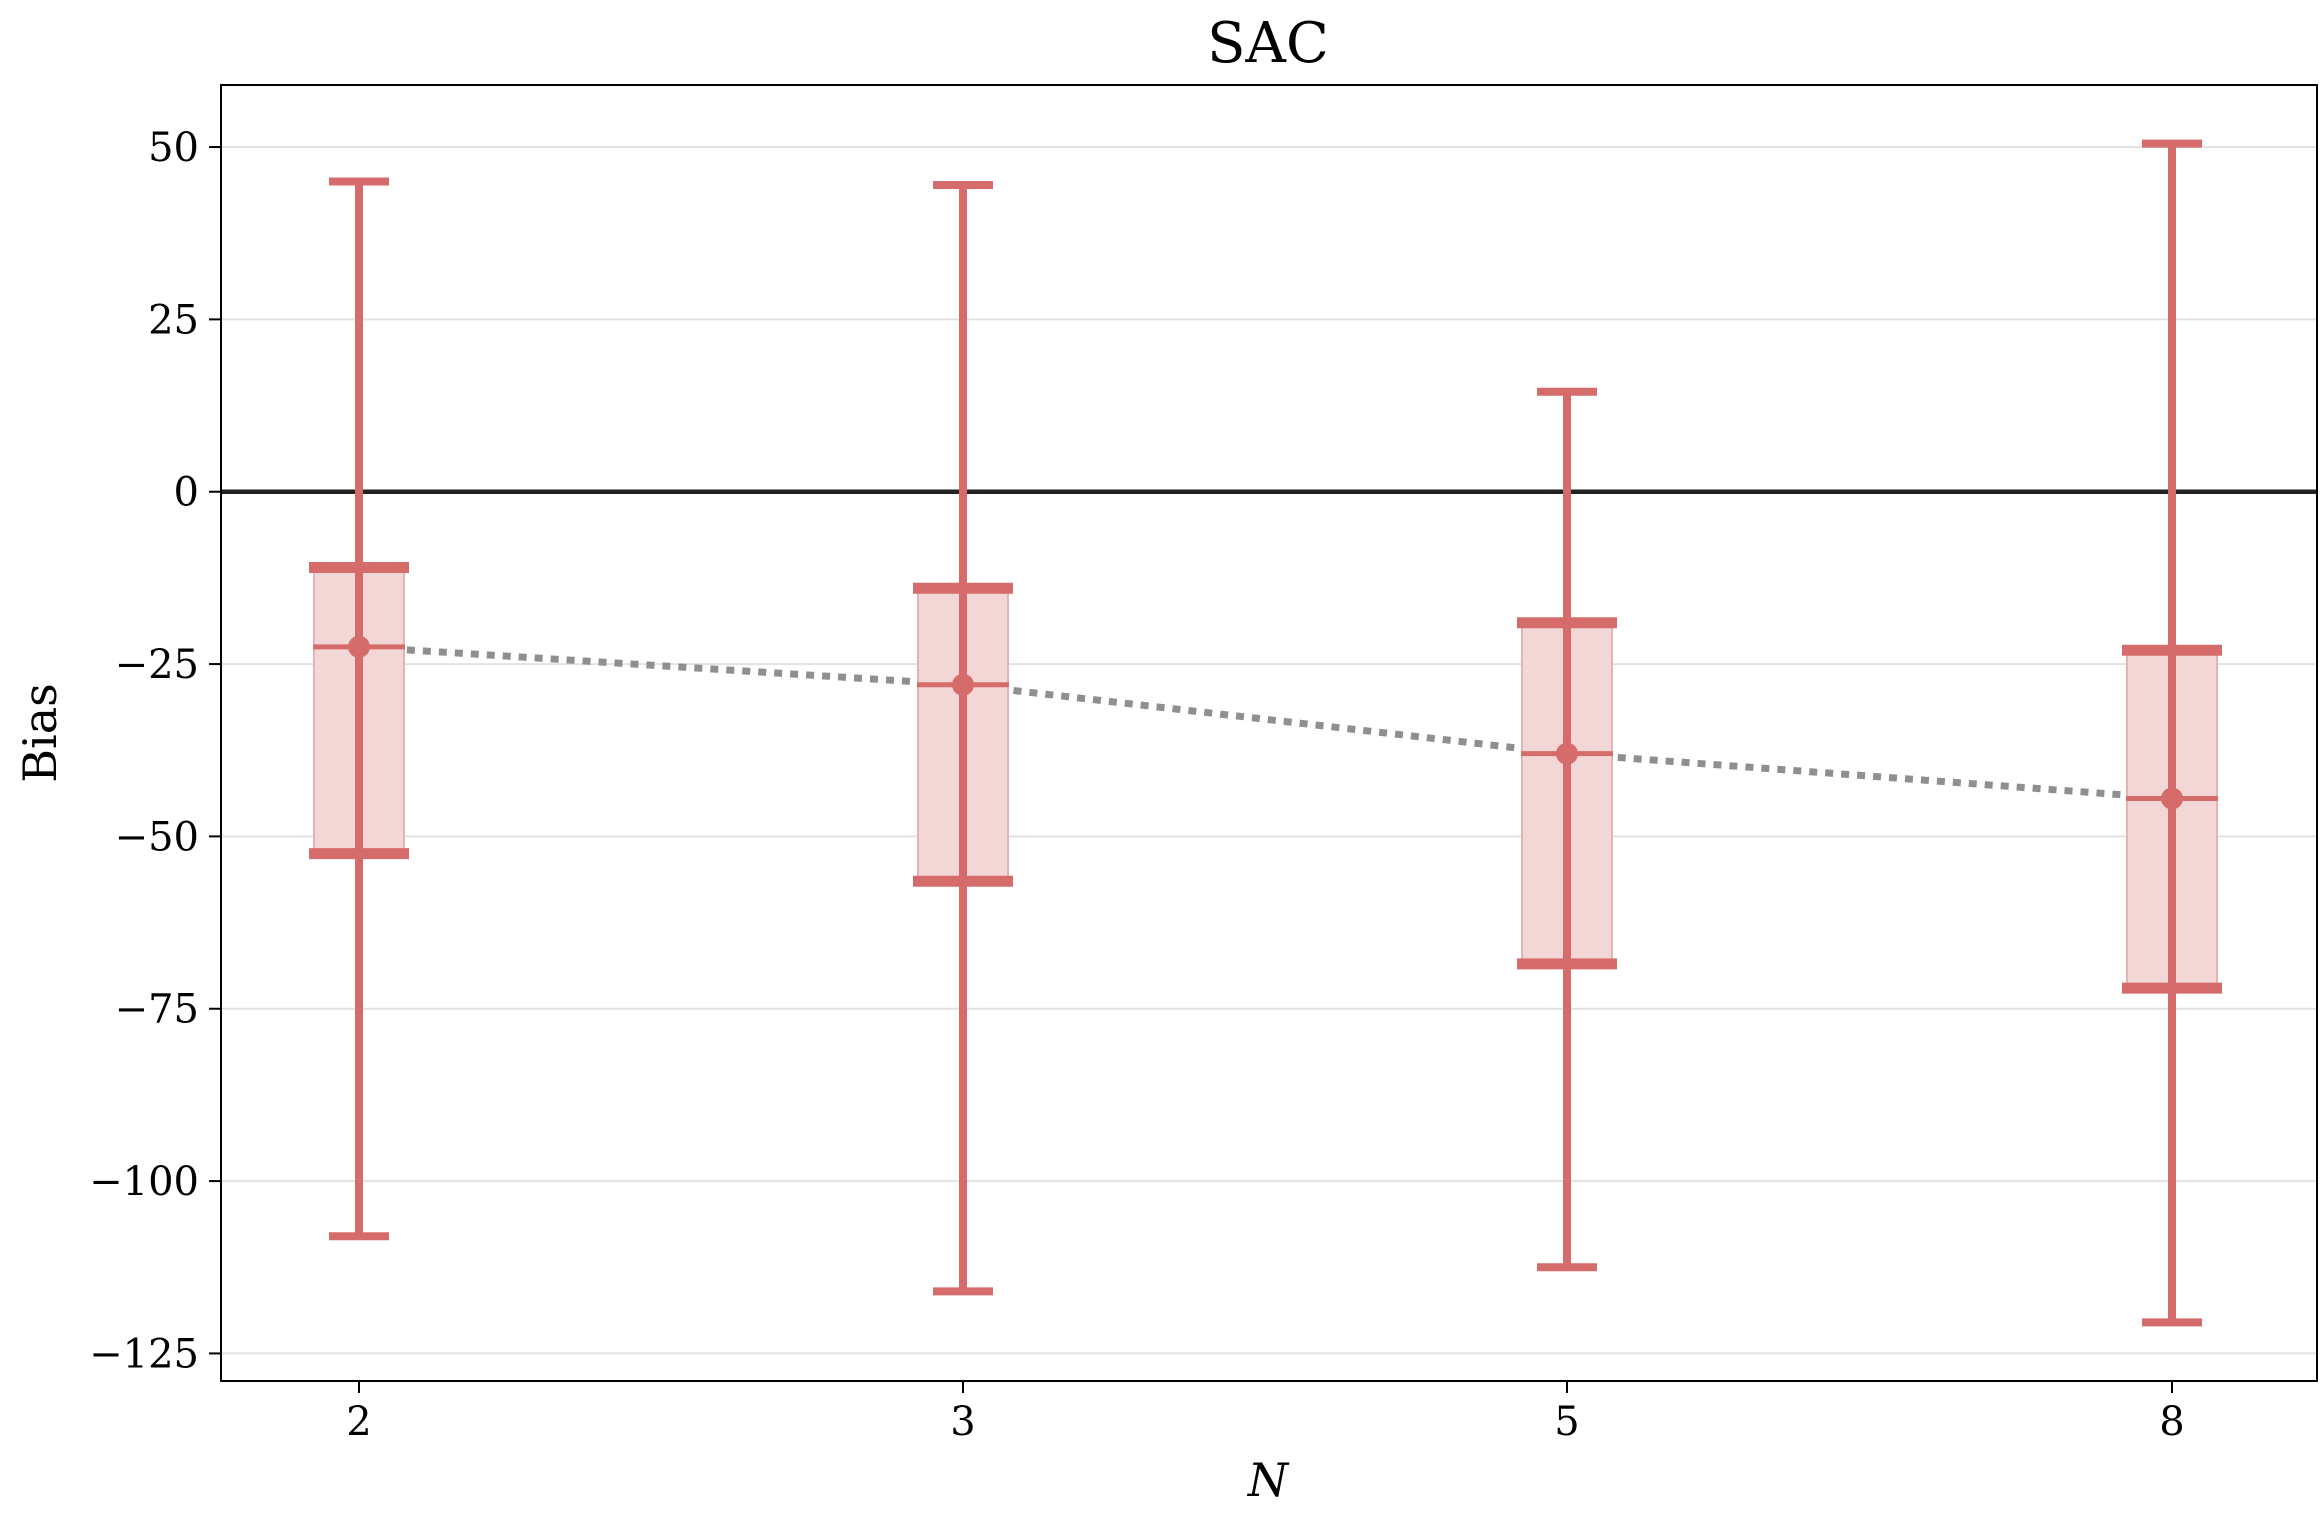  I want to click on y-tick-label: 50, so click(173, 148).